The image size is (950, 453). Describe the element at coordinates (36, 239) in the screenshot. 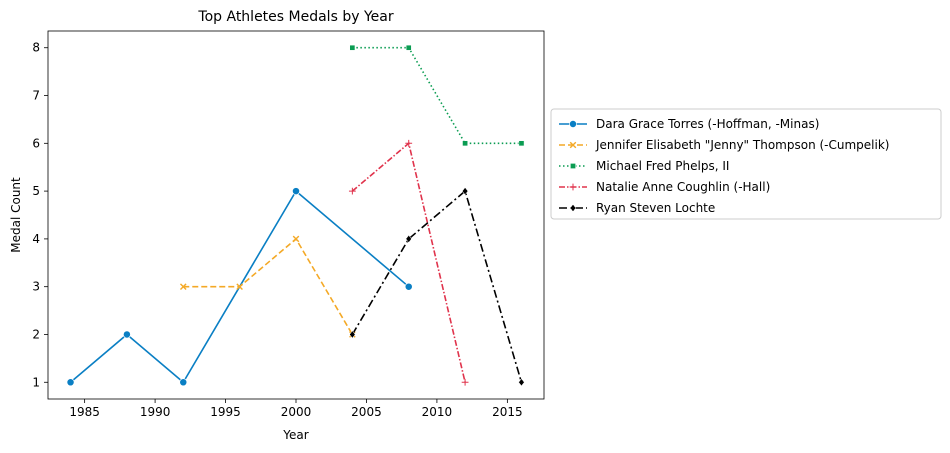

I see `y-tick-label: 4` at that location.